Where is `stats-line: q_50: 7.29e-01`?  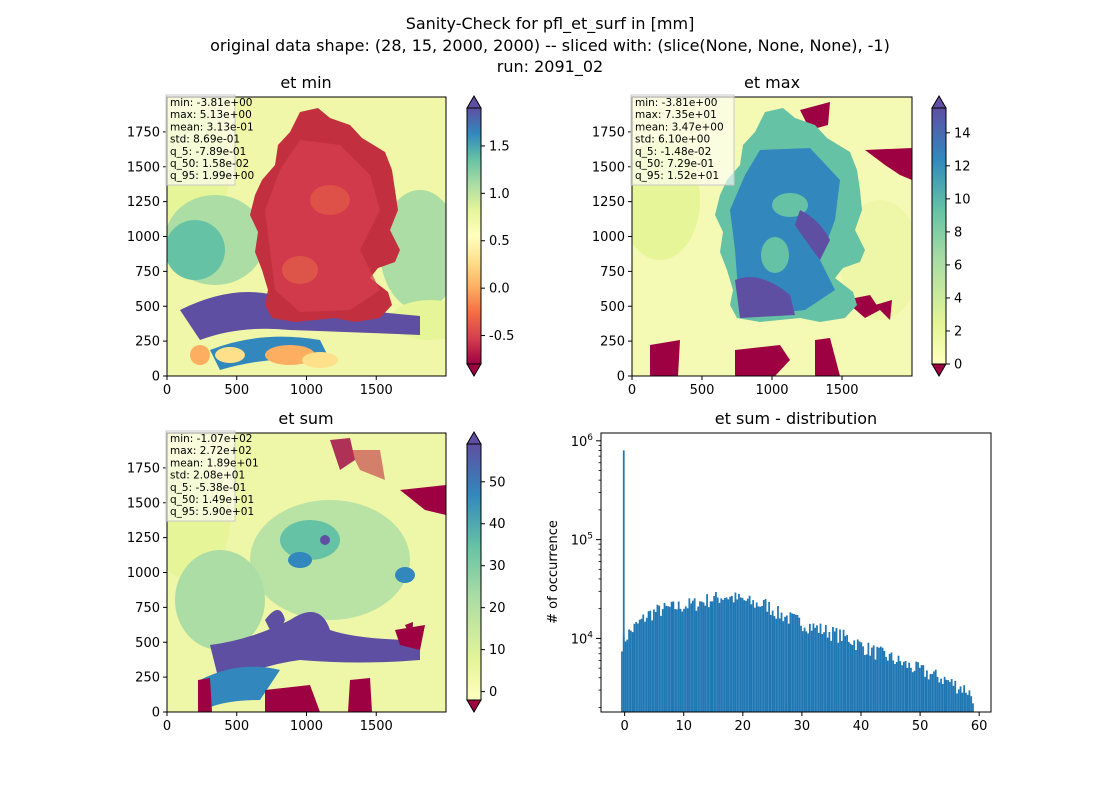 stats-line: q_50: 7.29e-01 is located at coordinates (674, 164).